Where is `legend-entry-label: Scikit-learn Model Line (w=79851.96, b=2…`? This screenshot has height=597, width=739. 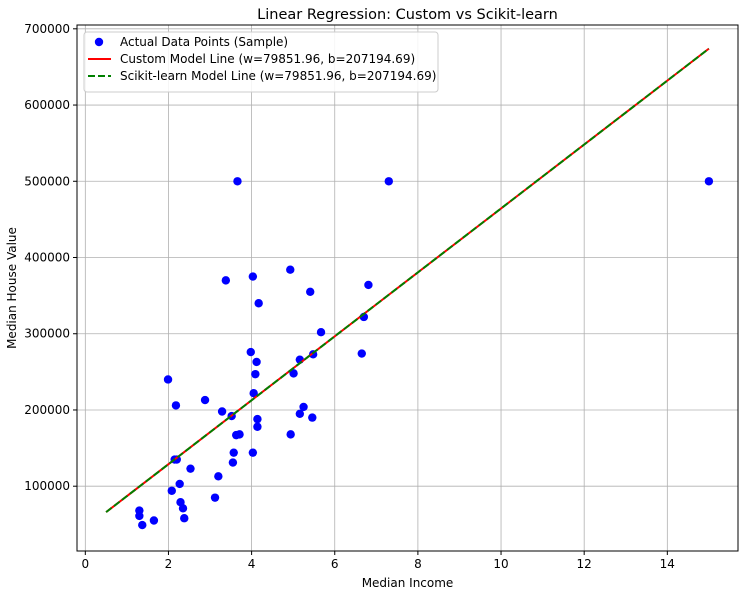 legend-entry-label: Scikit-learn Model Line (w=79851.96, b=2… is located at coordinates (278, 76).